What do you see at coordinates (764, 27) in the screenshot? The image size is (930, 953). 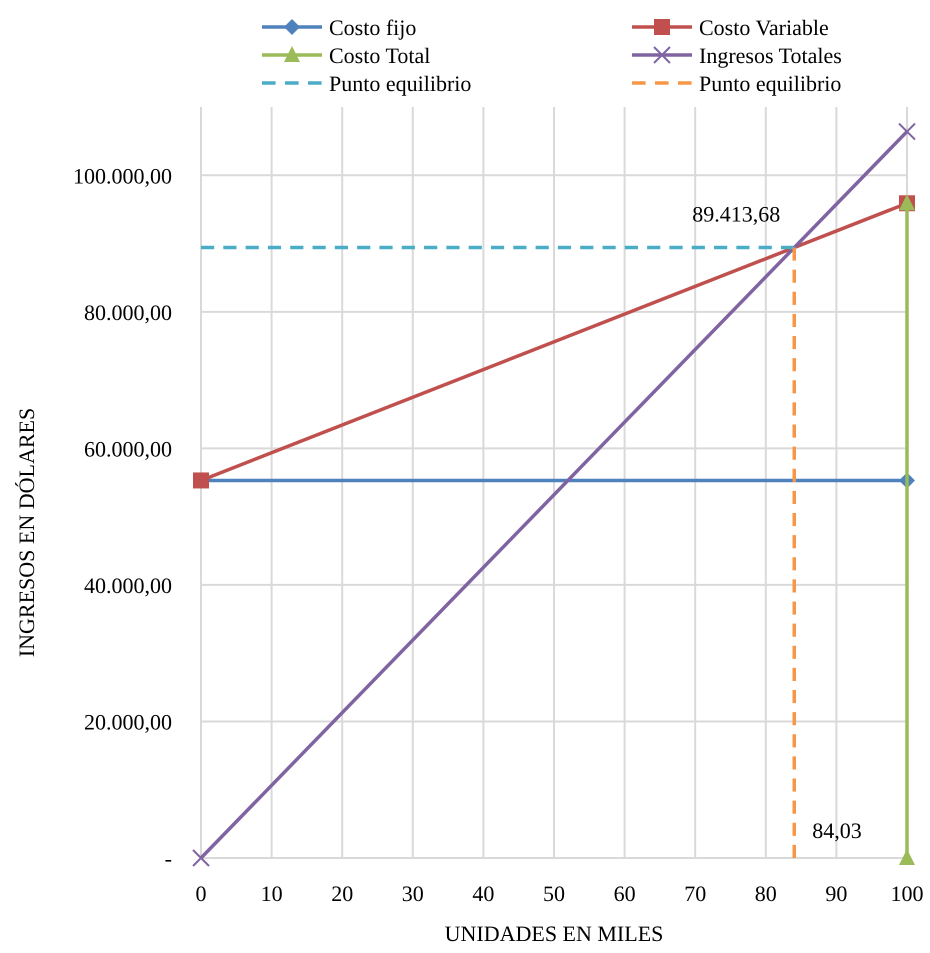 I see `legend-label: Costo Variable` at bounding box center [764, 27].